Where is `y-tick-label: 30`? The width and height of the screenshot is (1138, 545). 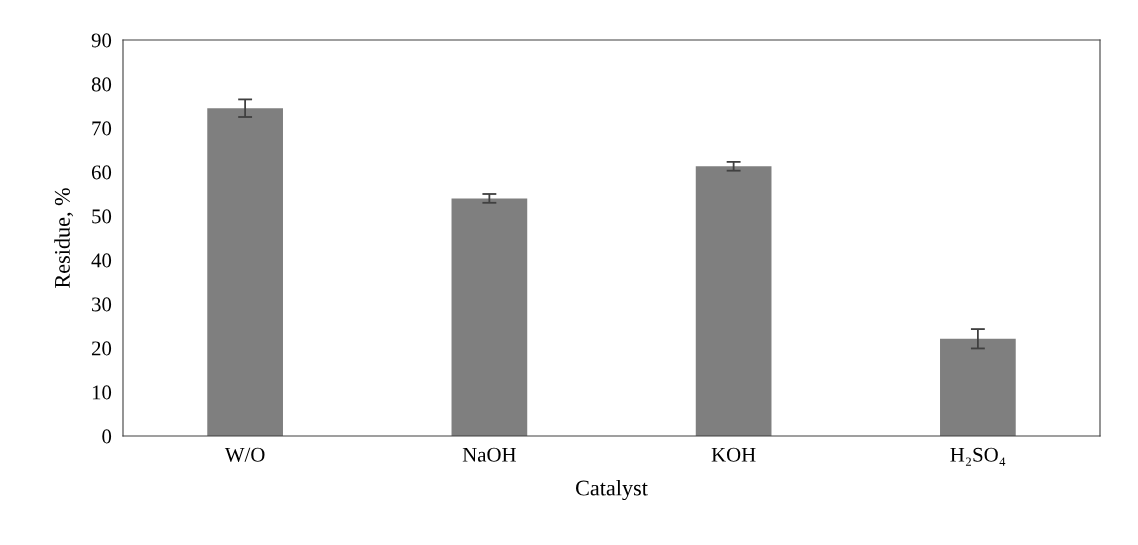 y-tick-label: 30 is located at coordinates (102, 304).